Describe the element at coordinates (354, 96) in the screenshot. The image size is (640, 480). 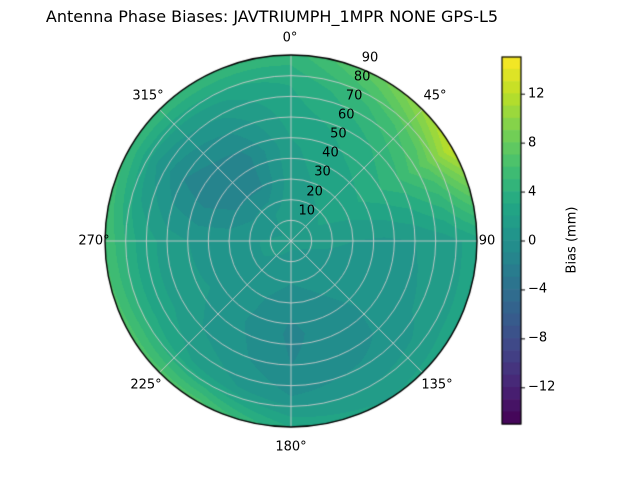
I see `radial-tick-label: 70` at that location.